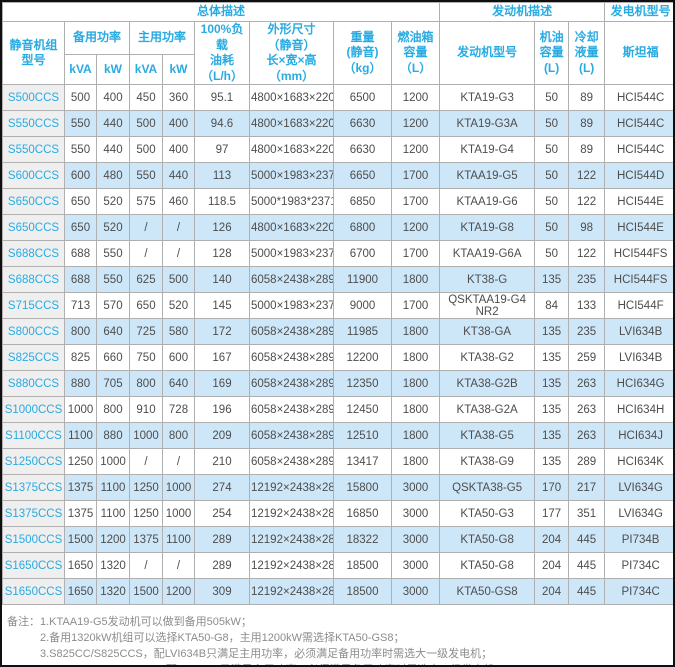  Describe the element at coordinates (33, 98) in the screenshot. I see `model-link: S500CCS` at that location.